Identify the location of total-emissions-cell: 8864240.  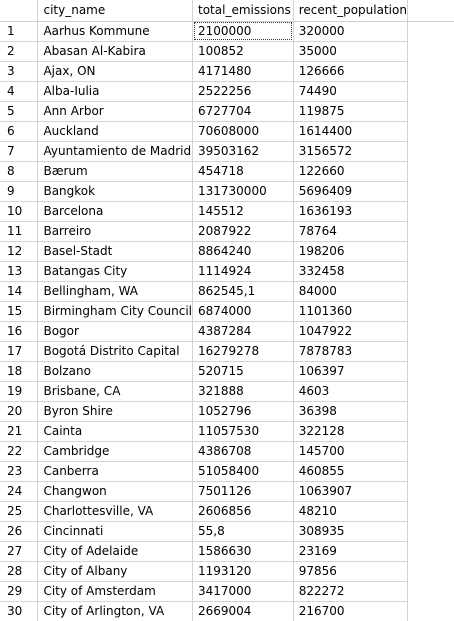
(243, 251).